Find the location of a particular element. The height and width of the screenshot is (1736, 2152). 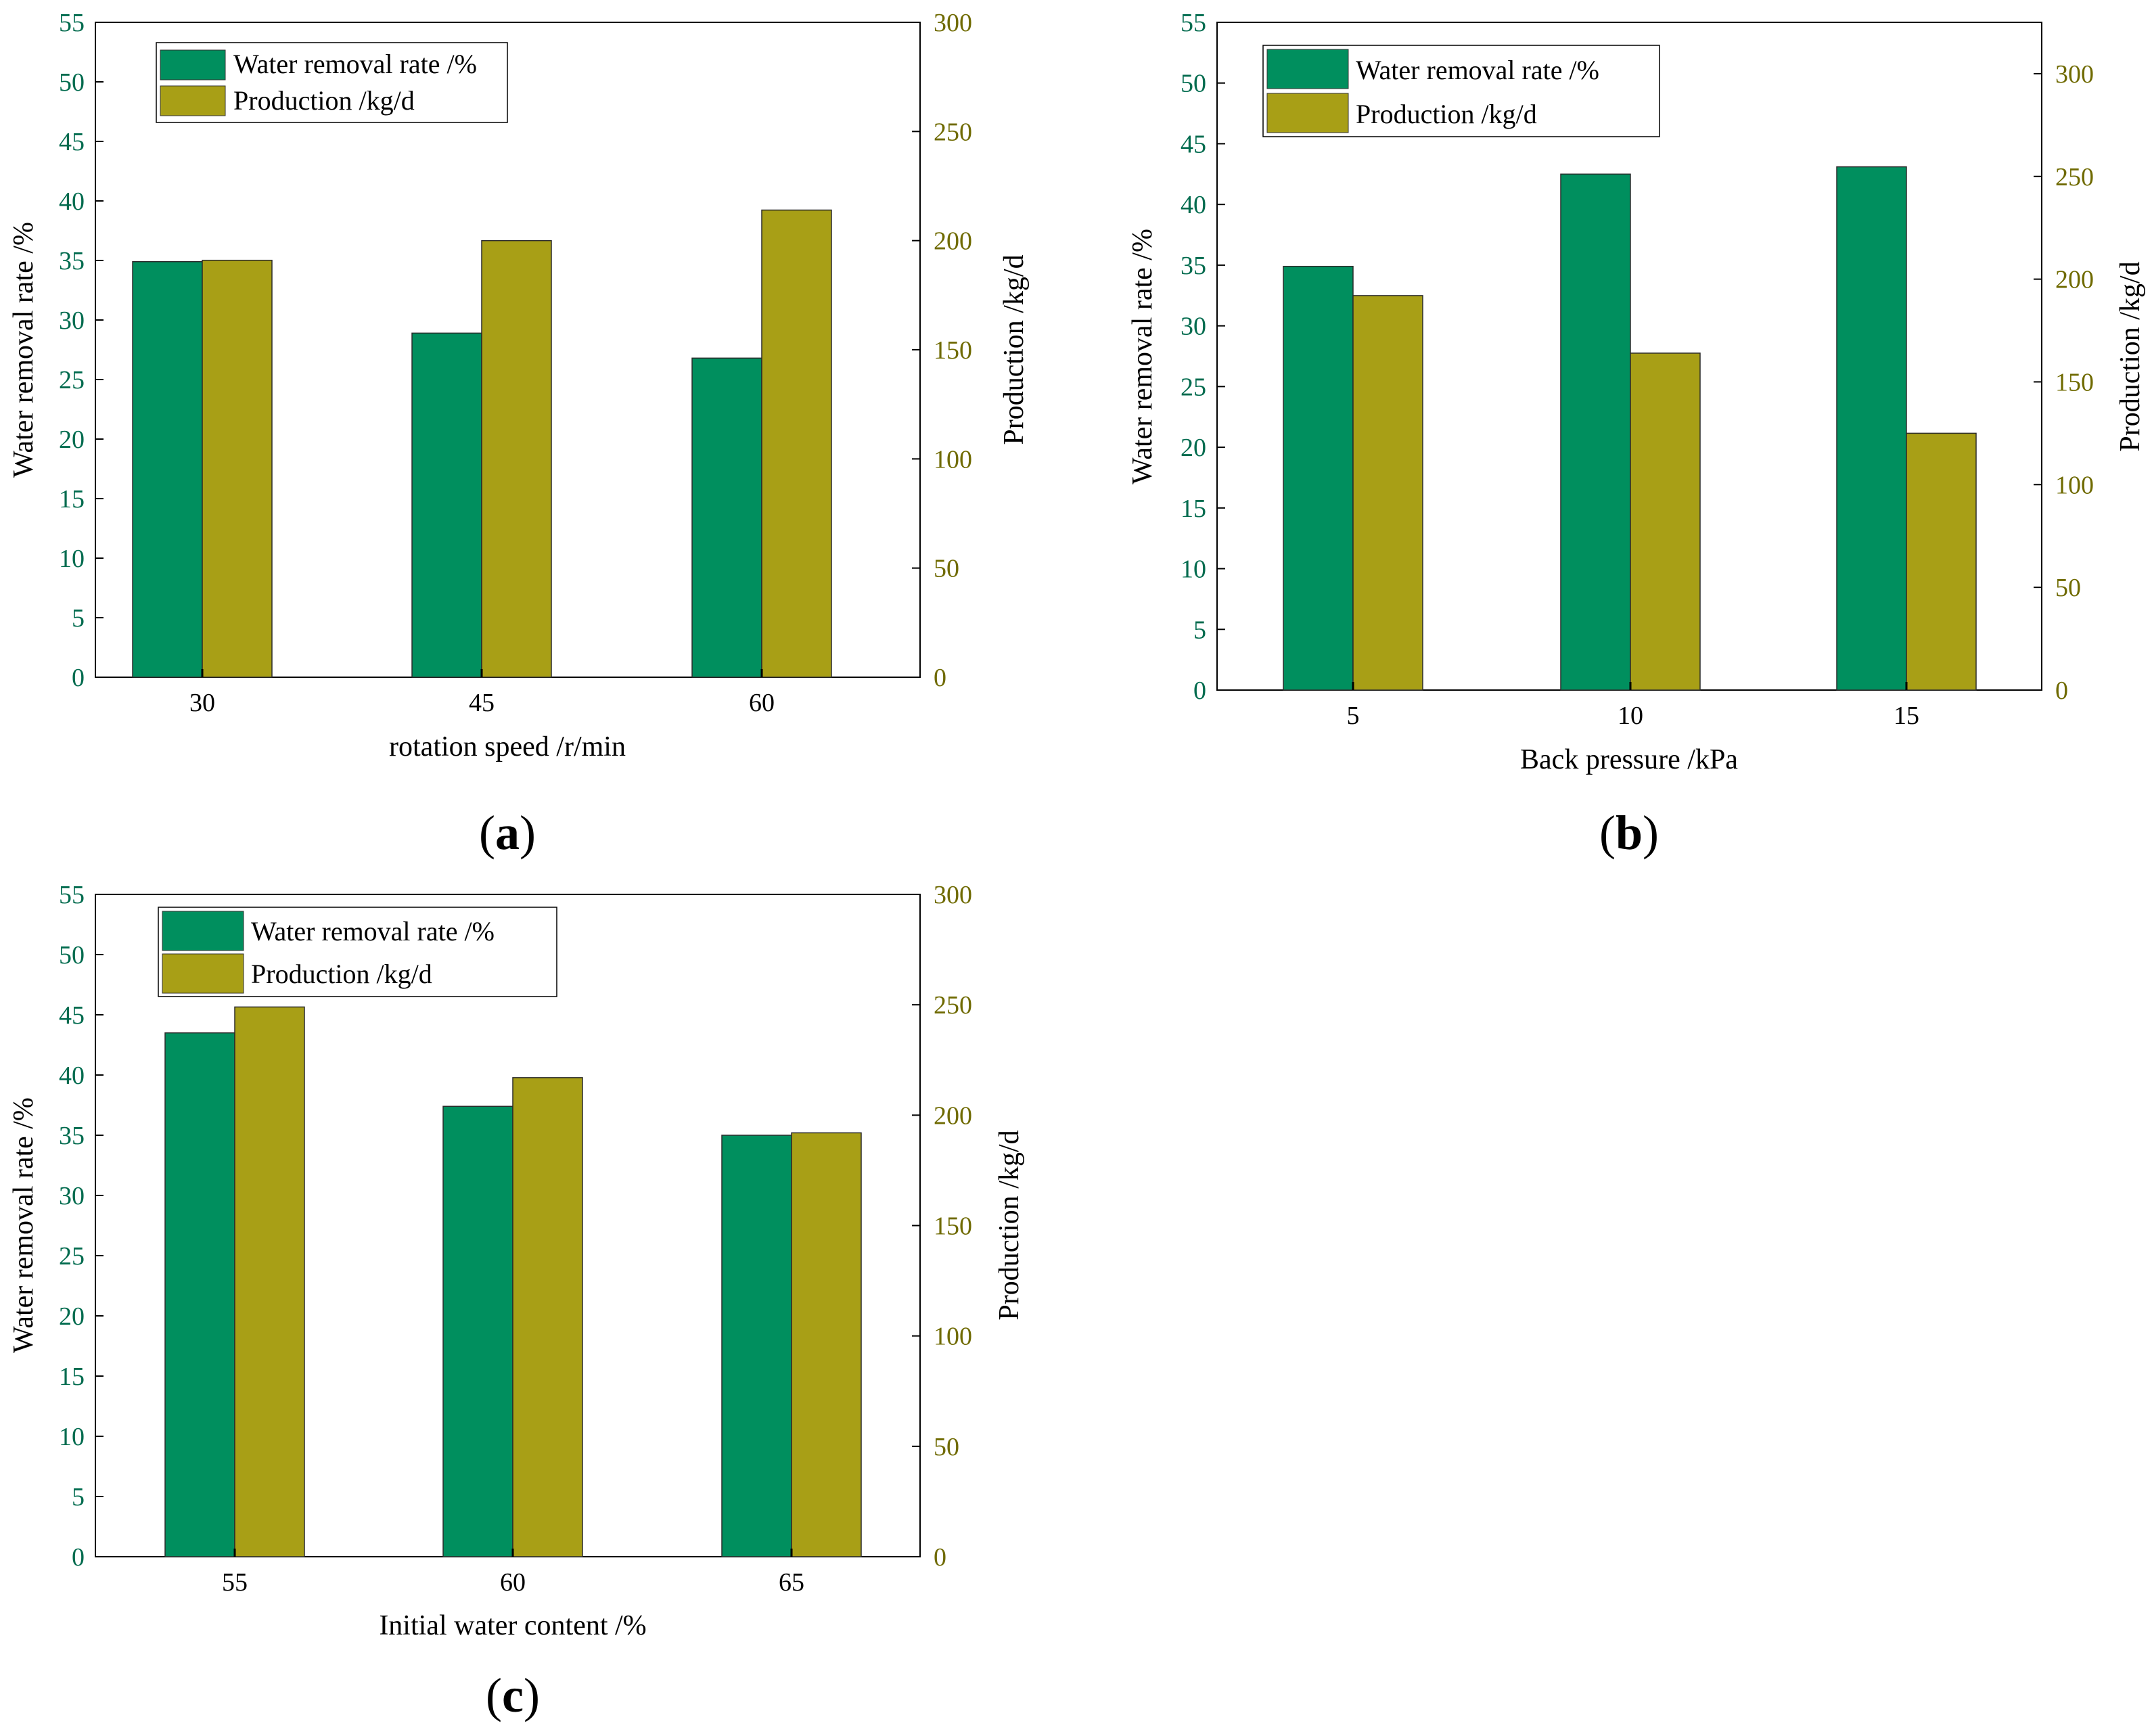

x-axis: 5 10 15 is located at coordinates (1633, 706).